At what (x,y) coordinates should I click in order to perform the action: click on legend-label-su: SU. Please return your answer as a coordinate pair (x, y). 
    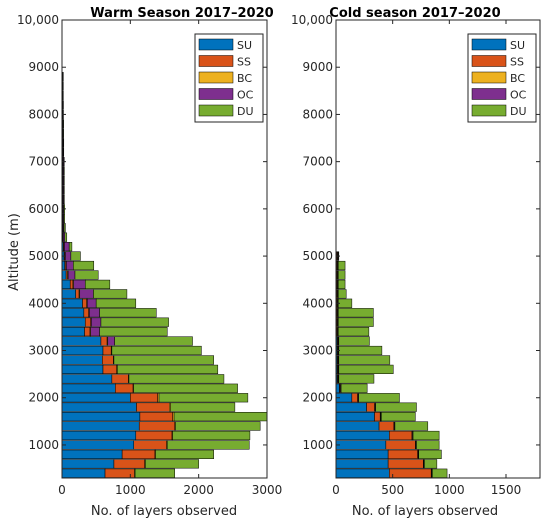
    Looking at the image, I should click on (517, 45).